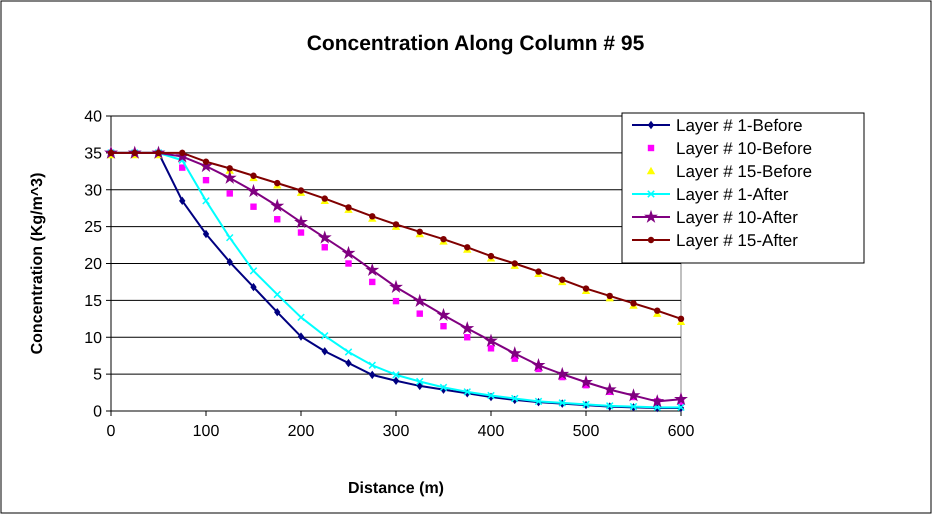 This screenshot has width=940, height=516. I want to click on x-tick-label: 400, so click(491, 431).